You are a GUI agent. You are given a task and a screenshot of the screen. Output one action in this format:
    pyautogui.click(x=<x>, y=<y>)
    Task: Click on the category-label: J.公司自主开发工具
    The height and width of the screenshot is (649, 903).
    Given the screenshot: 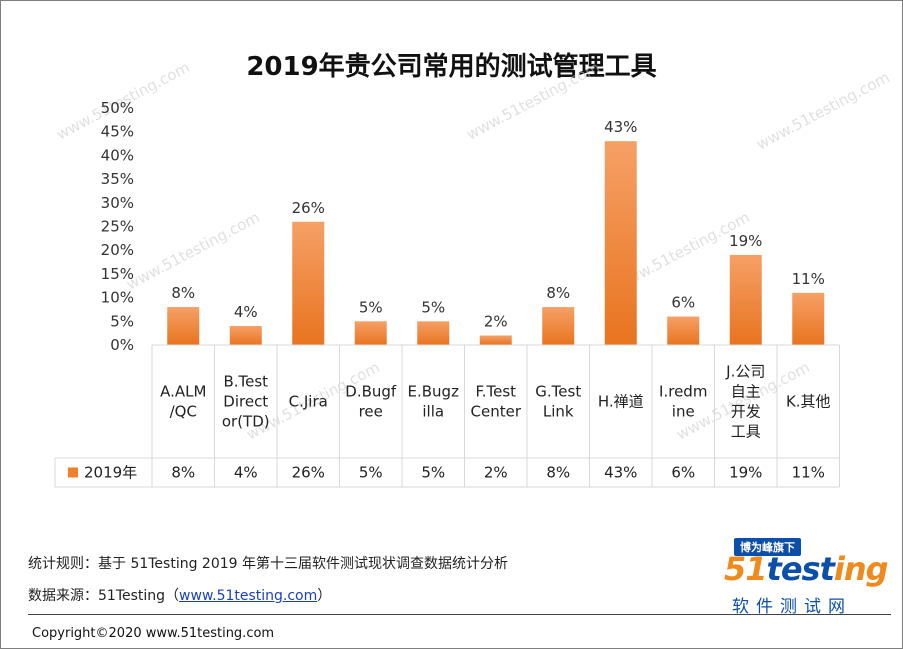 What is the action you would take?
    pyautogui.click(x=745, y=402)
    